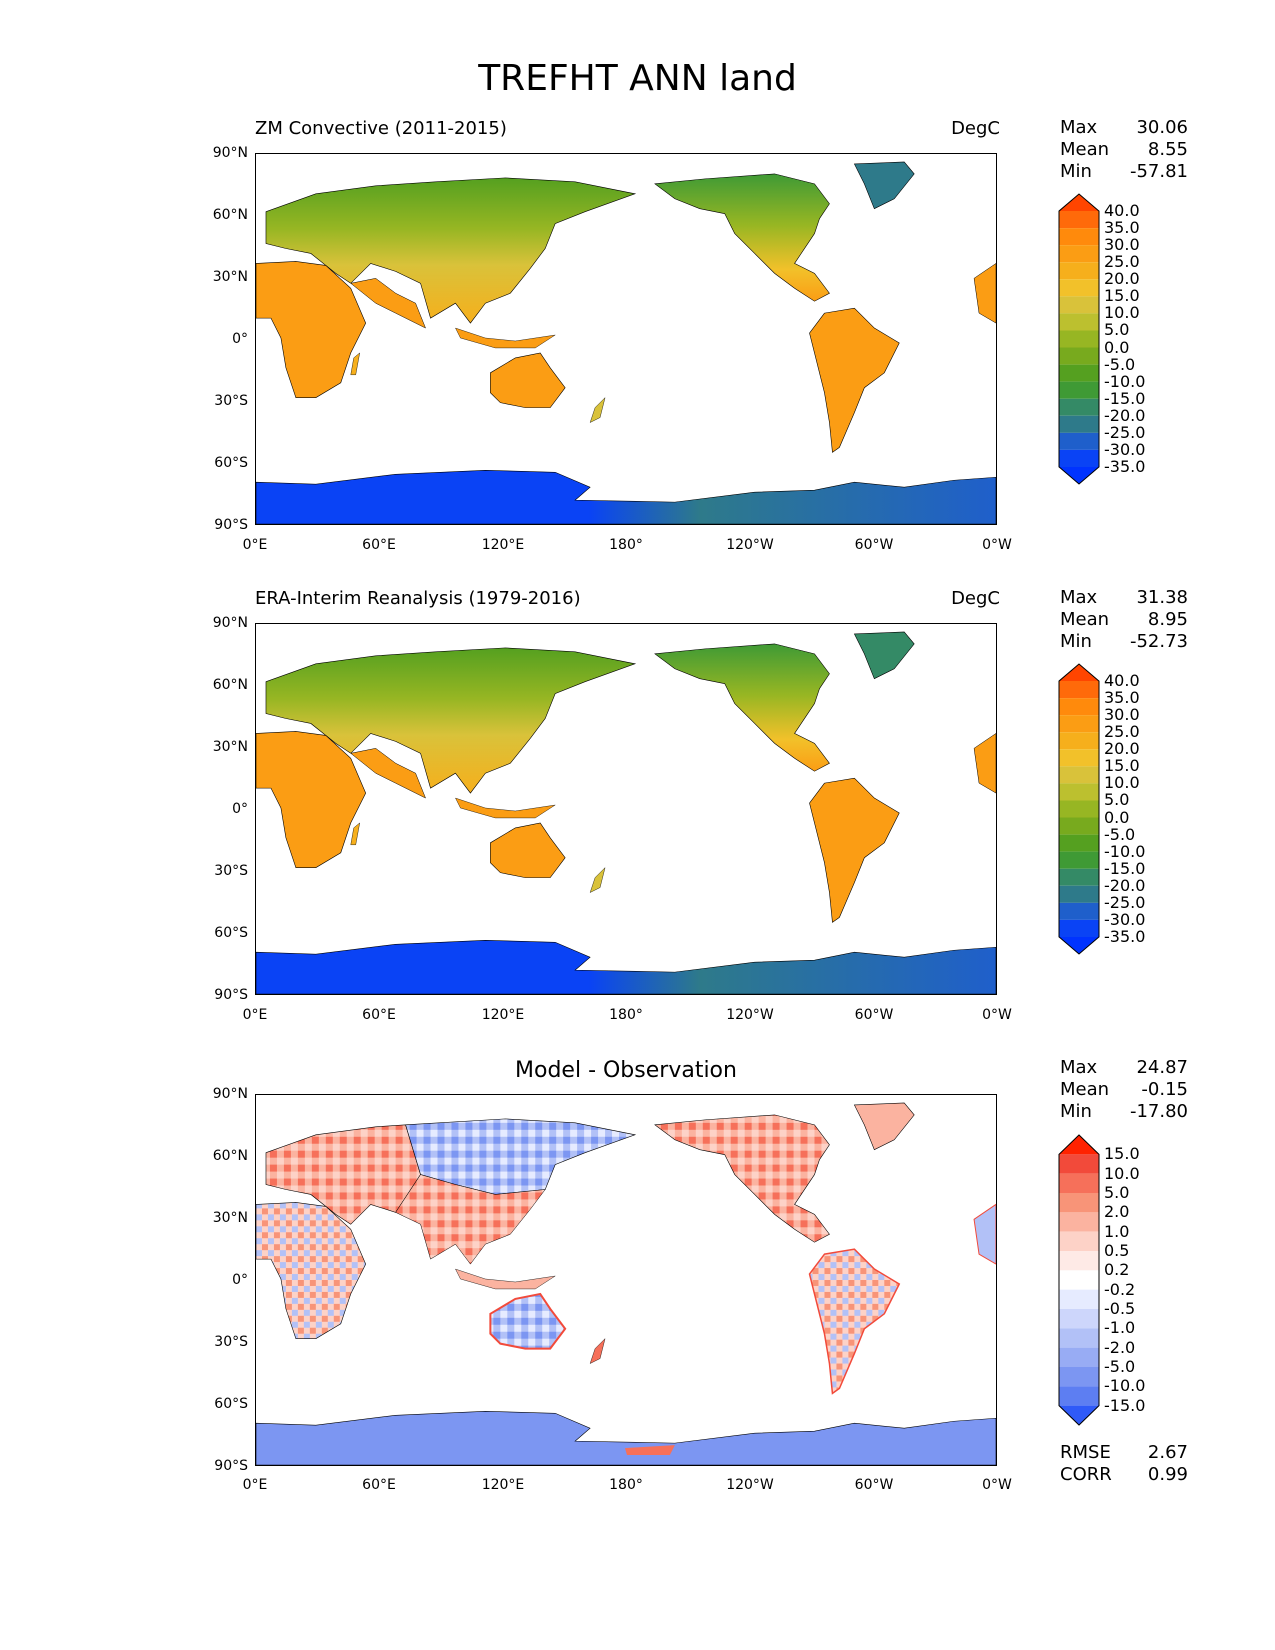  I want to click on panel-title: ERA-Interim Reanalysis (1979-2016), so click(418, 598).